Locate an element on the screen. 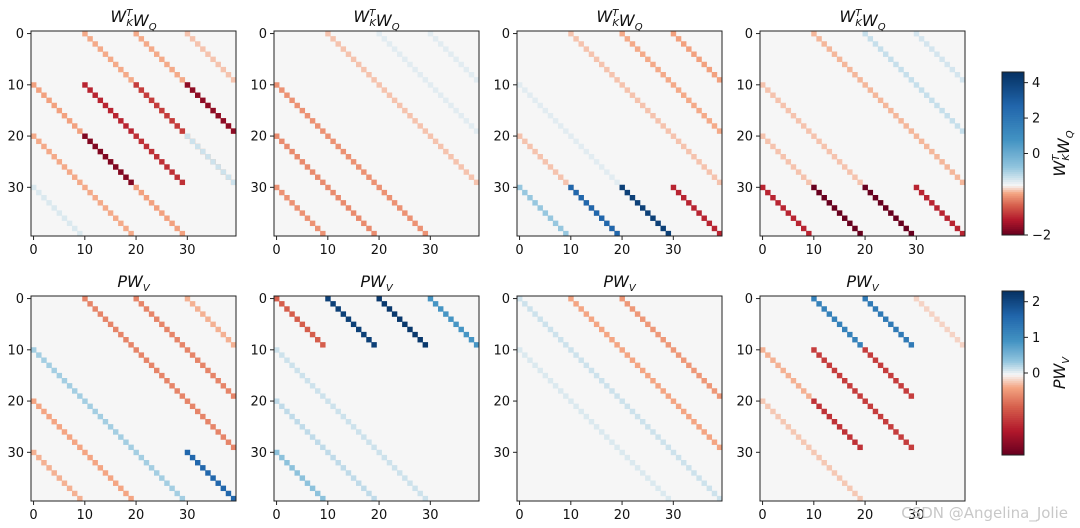 The height and width of the screenshot is (528, 1080). axes-frame is located at coordinates (862, 398).